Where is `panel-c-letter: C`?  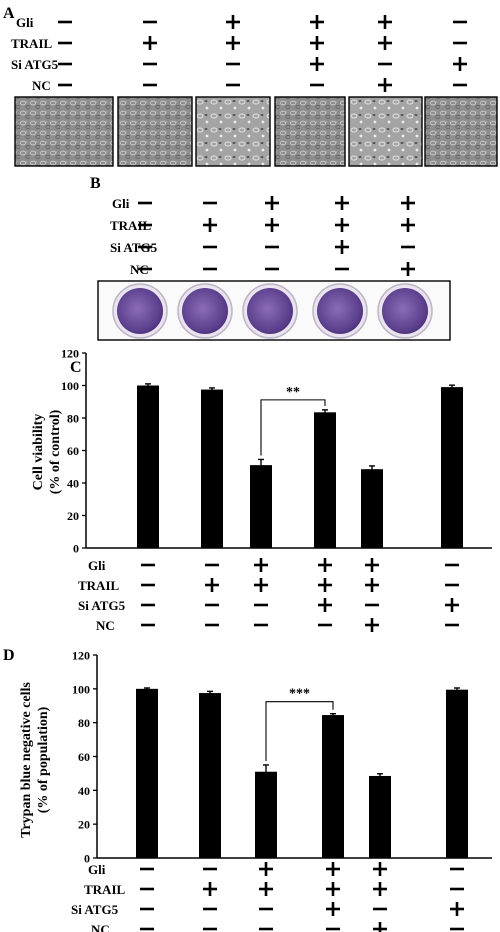
panel-c-letter: C is located at coordinates (76, 367).